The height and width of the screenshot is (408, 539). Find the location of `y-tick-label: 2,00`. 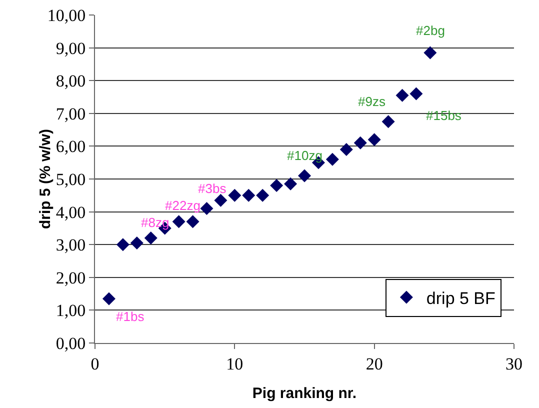

y-tick-label: 2,00 is located at coordinates (71, 278).